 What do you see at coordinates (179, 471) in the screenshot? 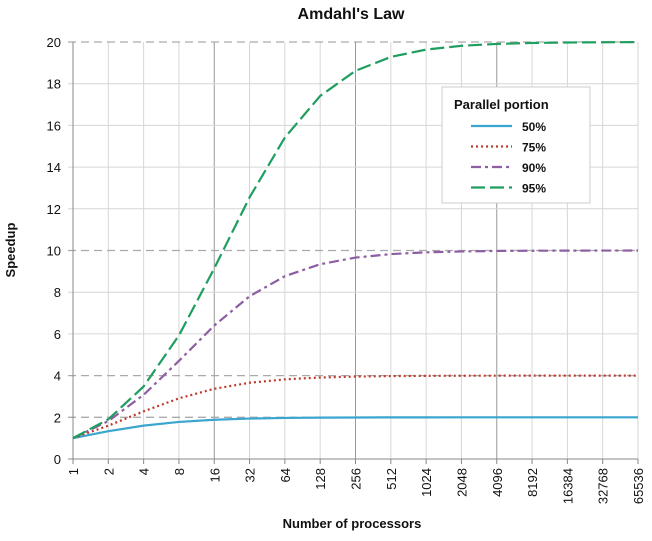
I see `x-tick-label: 8` at bounding box center [179, 471].